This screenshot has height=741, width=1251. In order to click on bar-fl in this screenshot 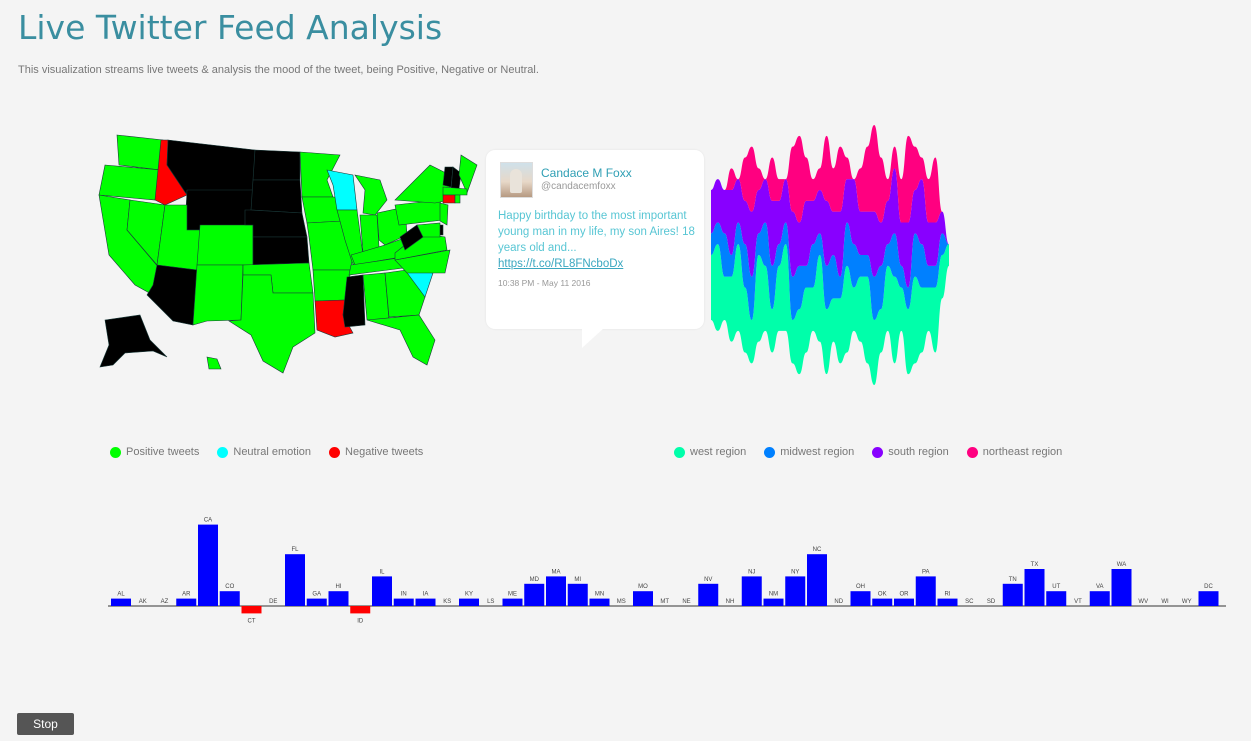, I will do `click(295, 580)`.